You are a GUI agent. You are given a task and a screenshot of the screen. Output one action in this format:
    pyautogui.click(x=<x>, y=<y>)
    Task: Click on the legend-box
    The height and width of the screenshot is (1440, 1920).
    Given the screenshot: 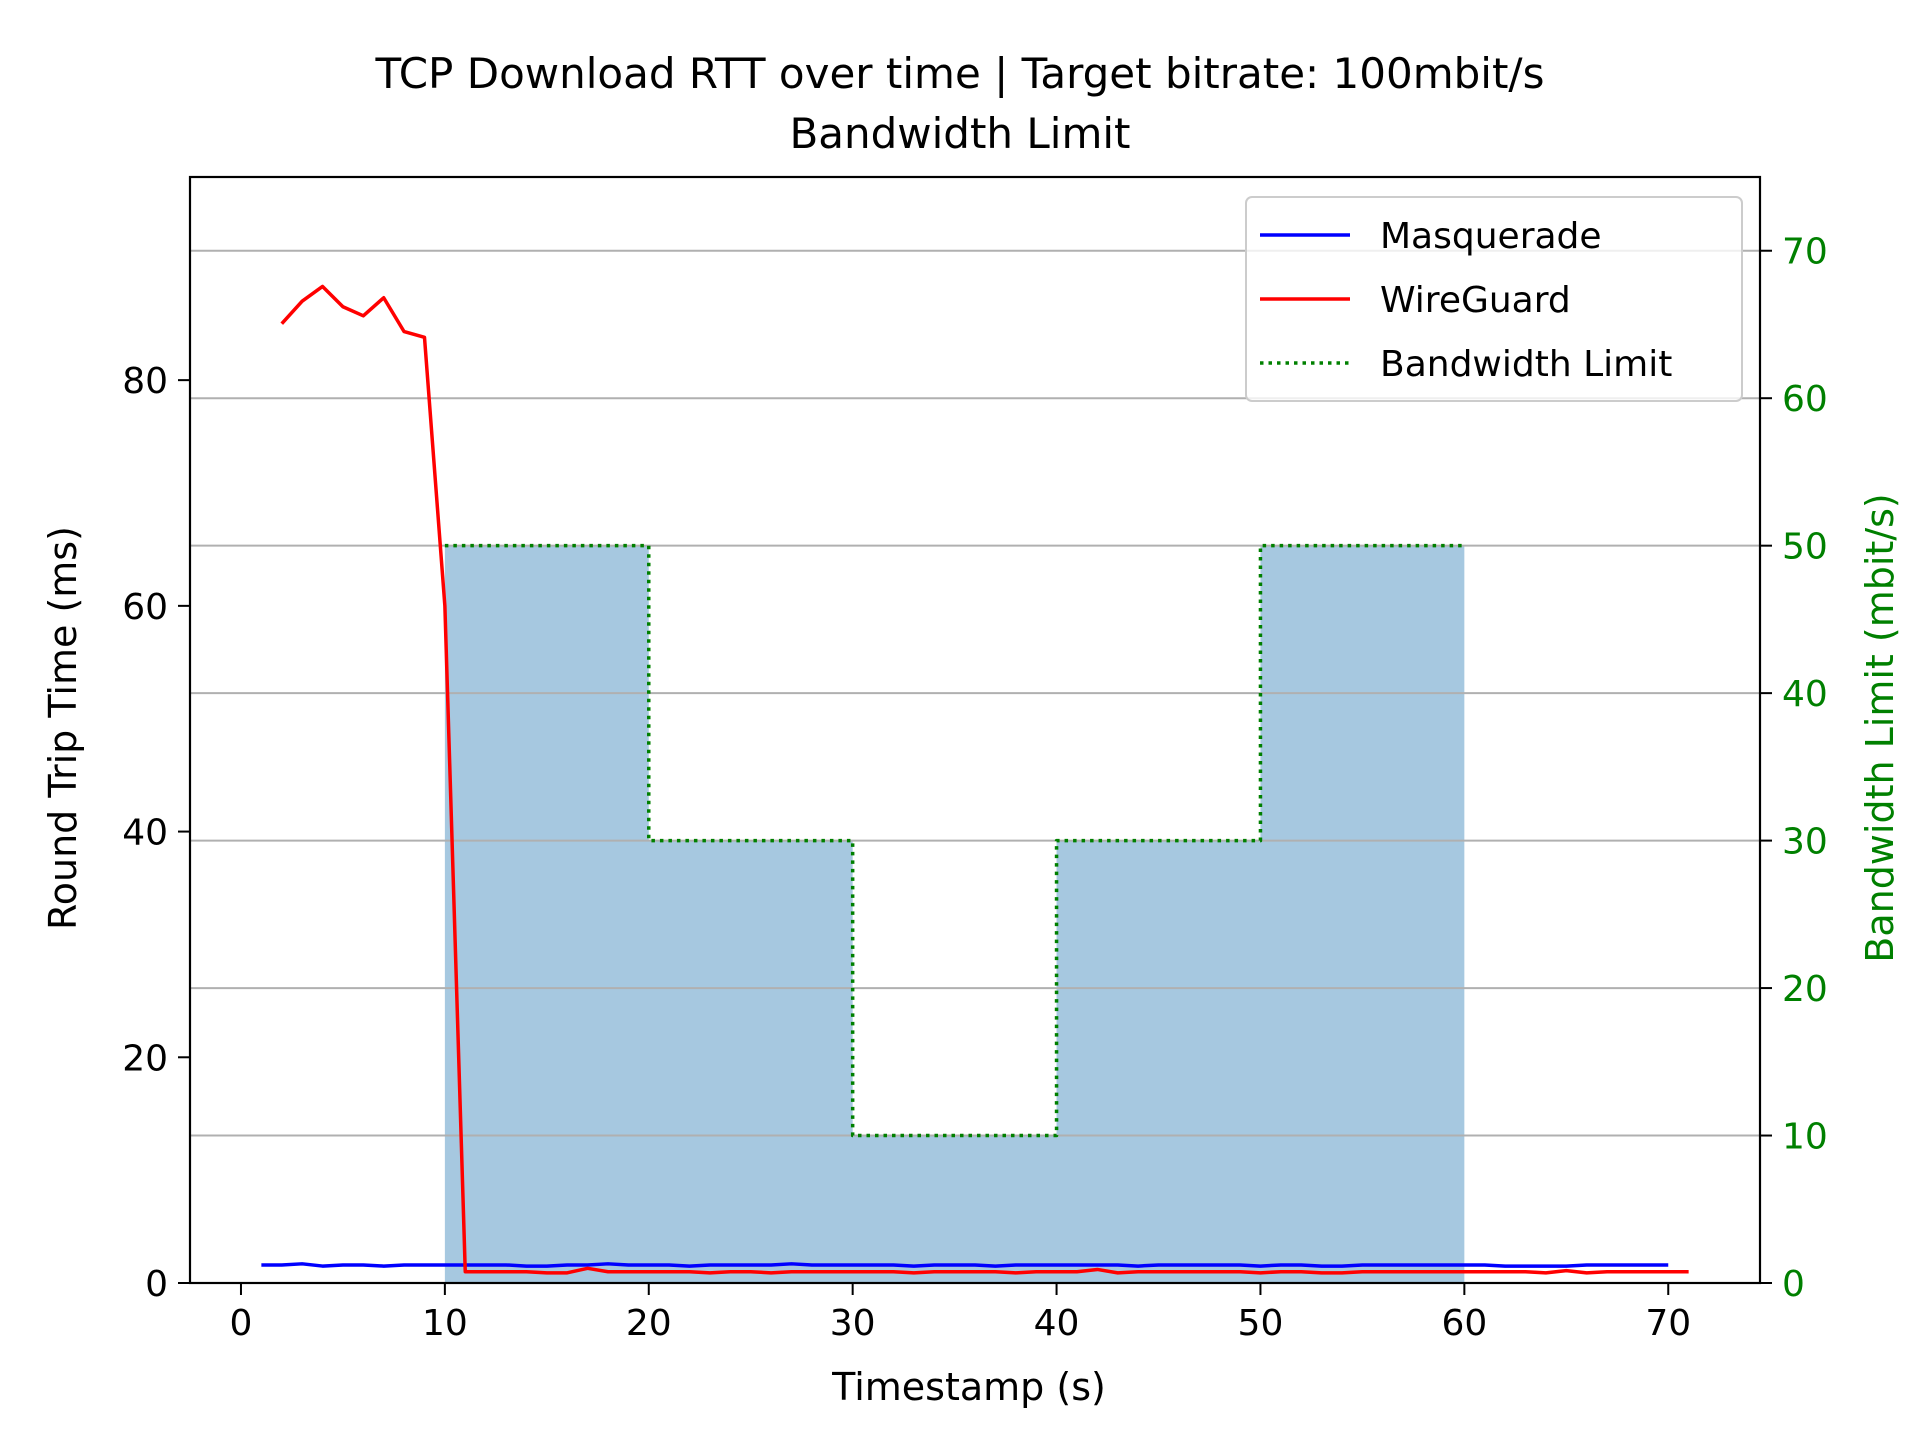 What is the action you would take?
    pyautogui.click(x=1494, y=299)
    